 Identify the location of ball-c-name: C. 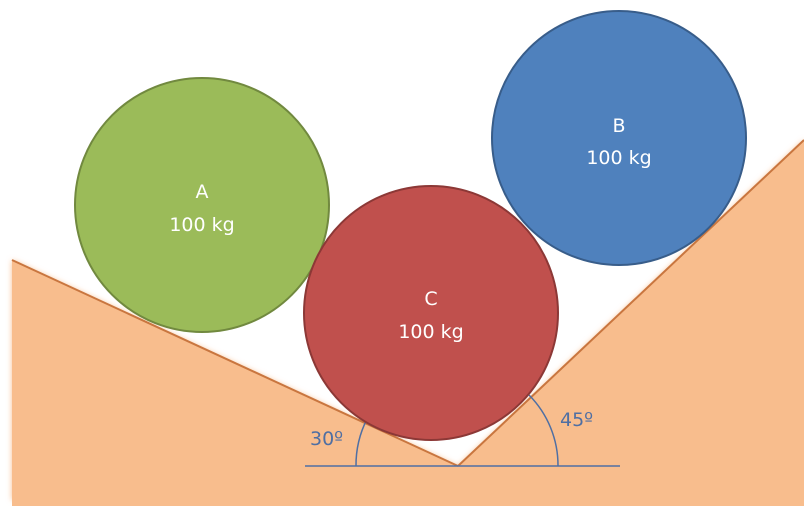
(430, 299).